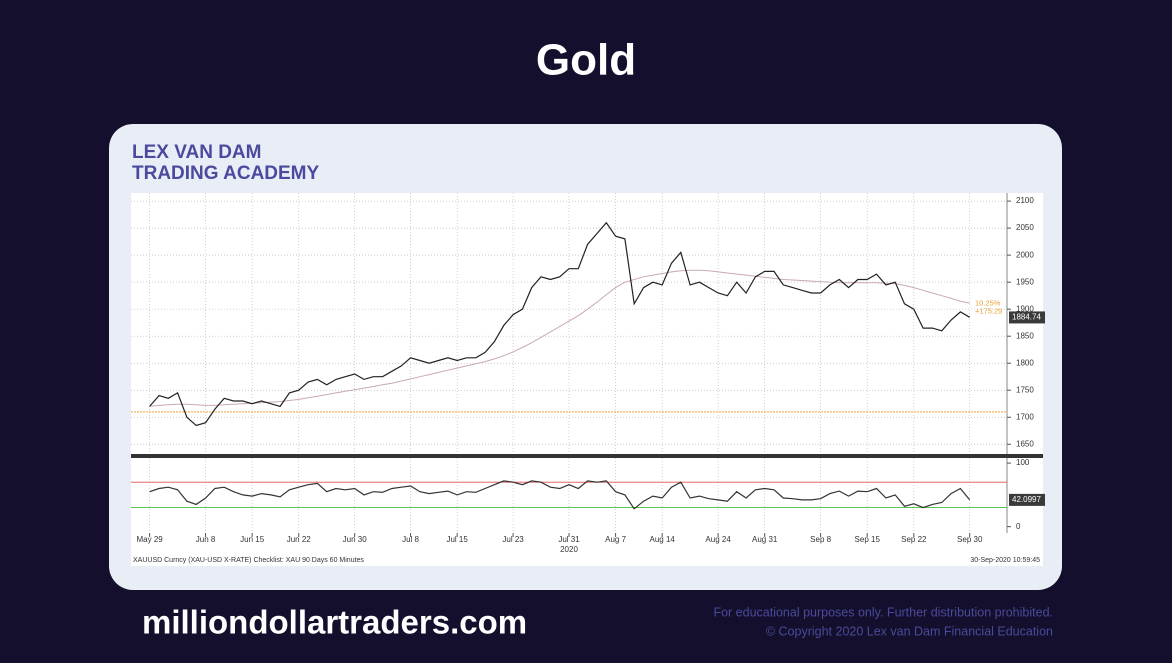 The image size is (1172, 663). Describe the element at coordinates (868, 539) in the screenshot. I see `x-tick-label: Sep 15` at that location.